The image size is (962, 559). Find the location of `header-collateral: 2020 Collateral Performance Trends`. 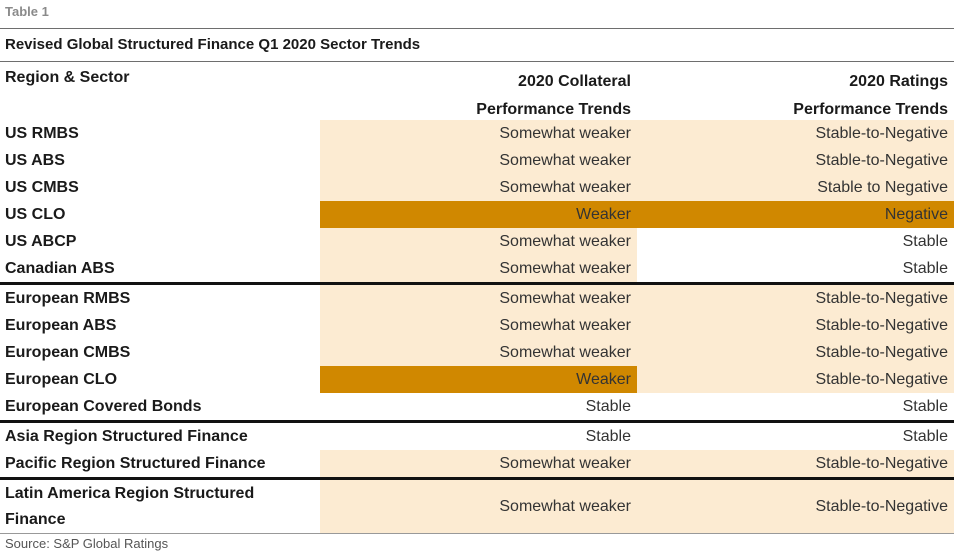

header-collateral: 2020 Collateral Performance Trends is located at coordinates (553, 96).